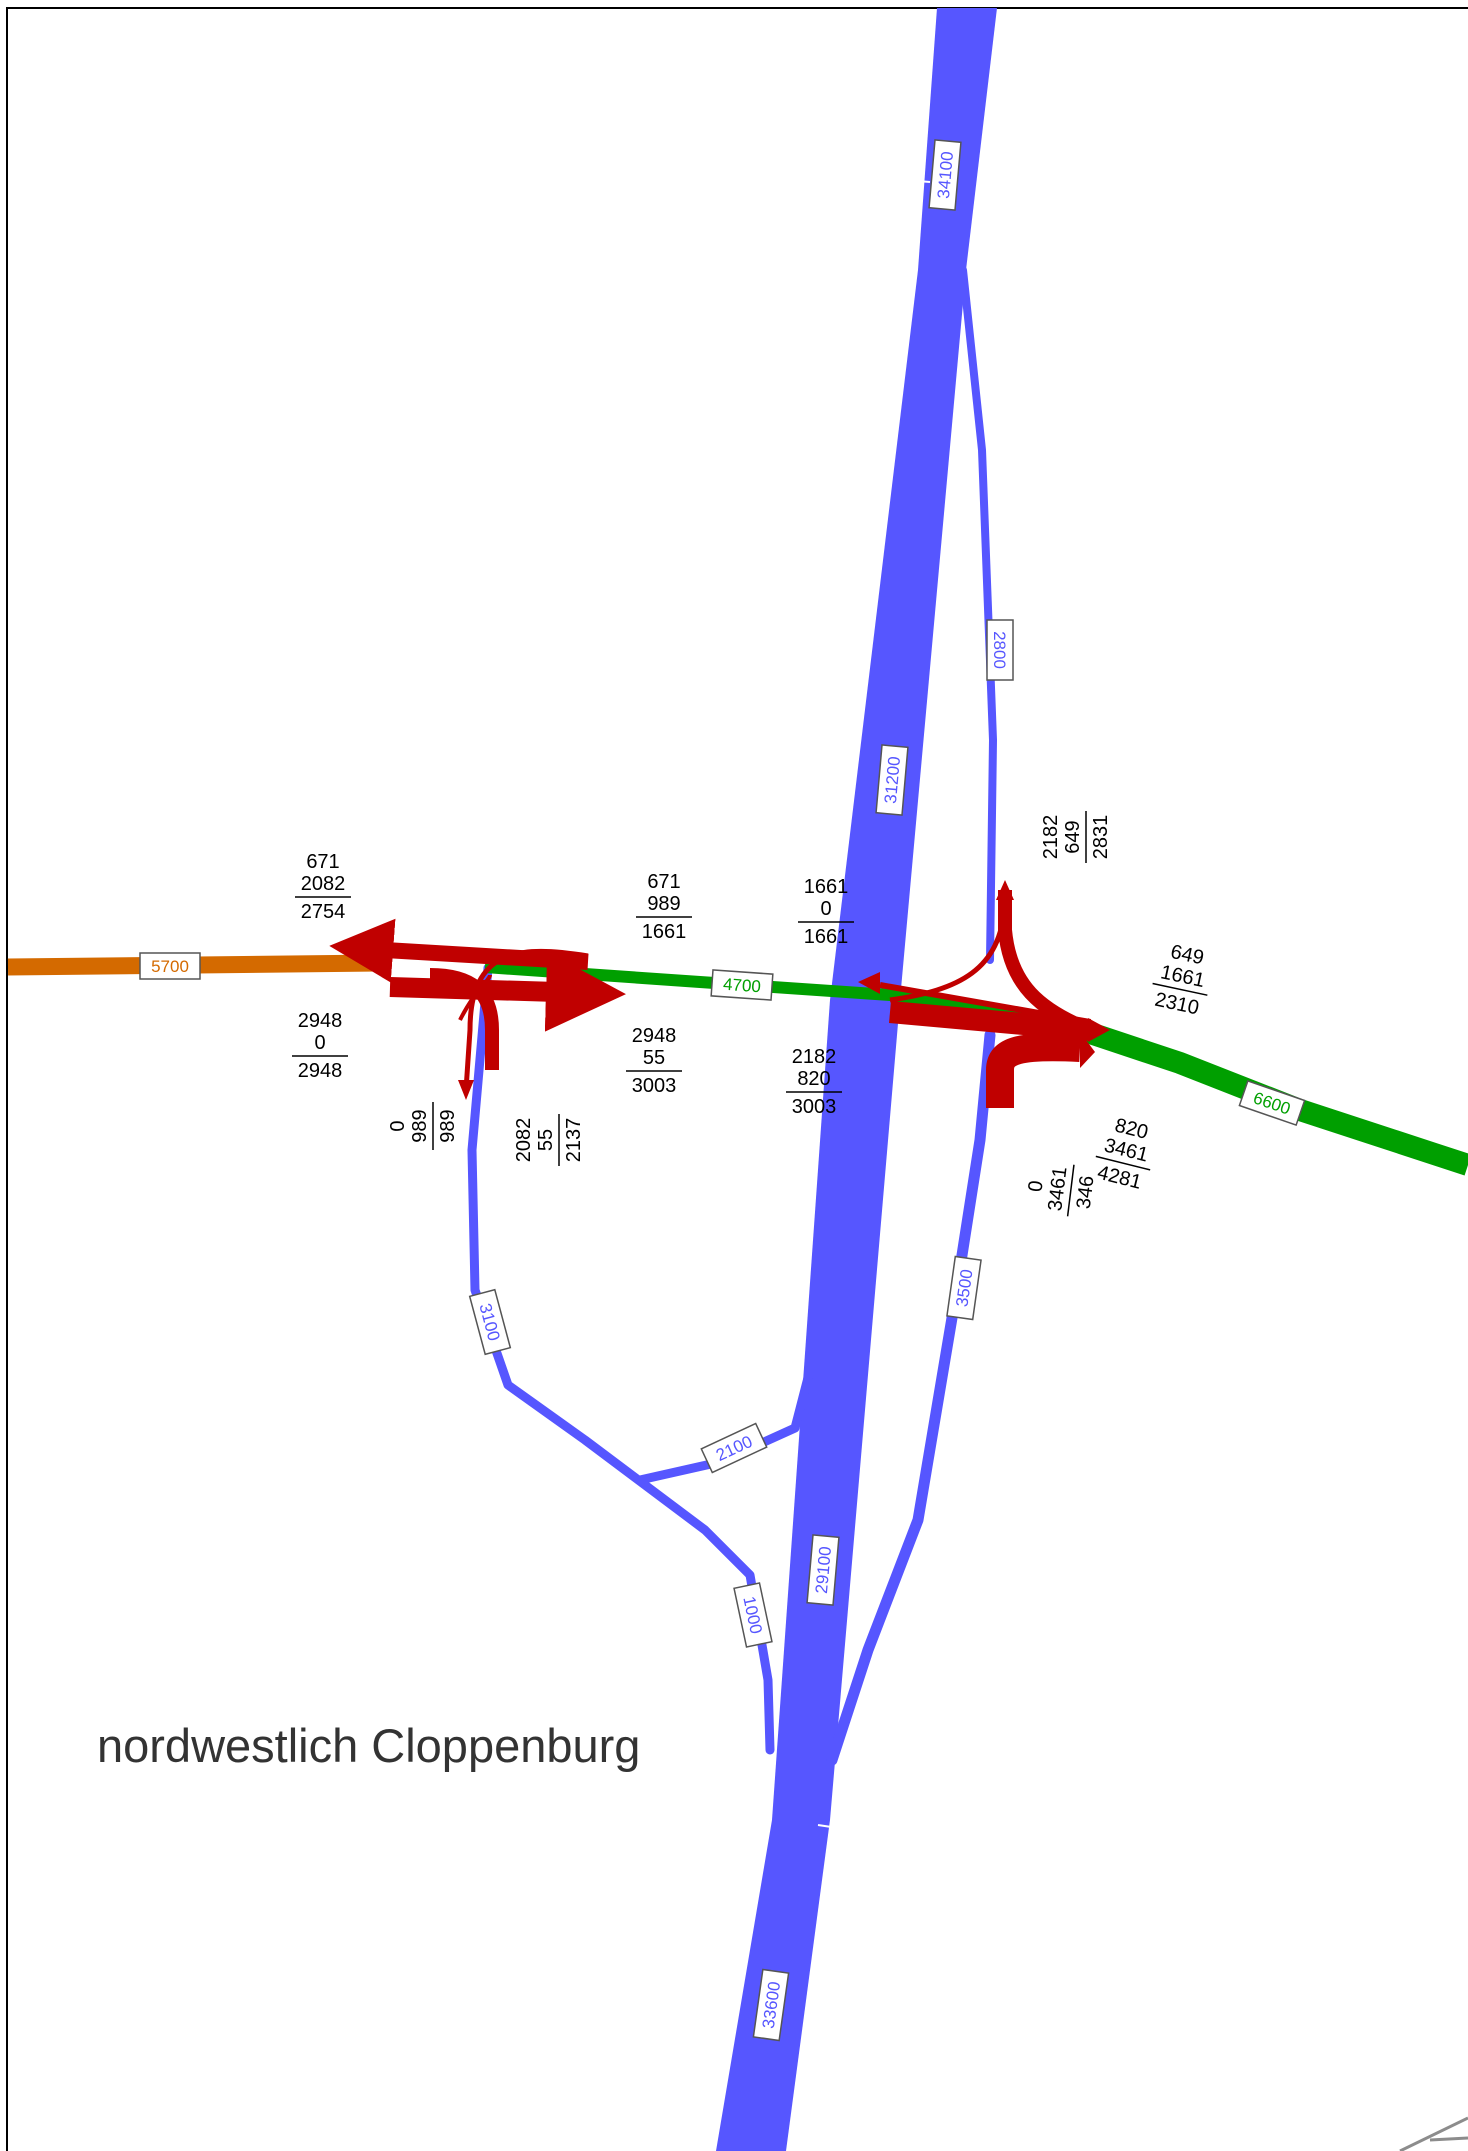 The height and width of the screenshot is (2151, 1468). What do you see at coordinates (1057, 1189) in the screenshot?
I see `count-value: 3461` at bounding box center [1057, 1189].